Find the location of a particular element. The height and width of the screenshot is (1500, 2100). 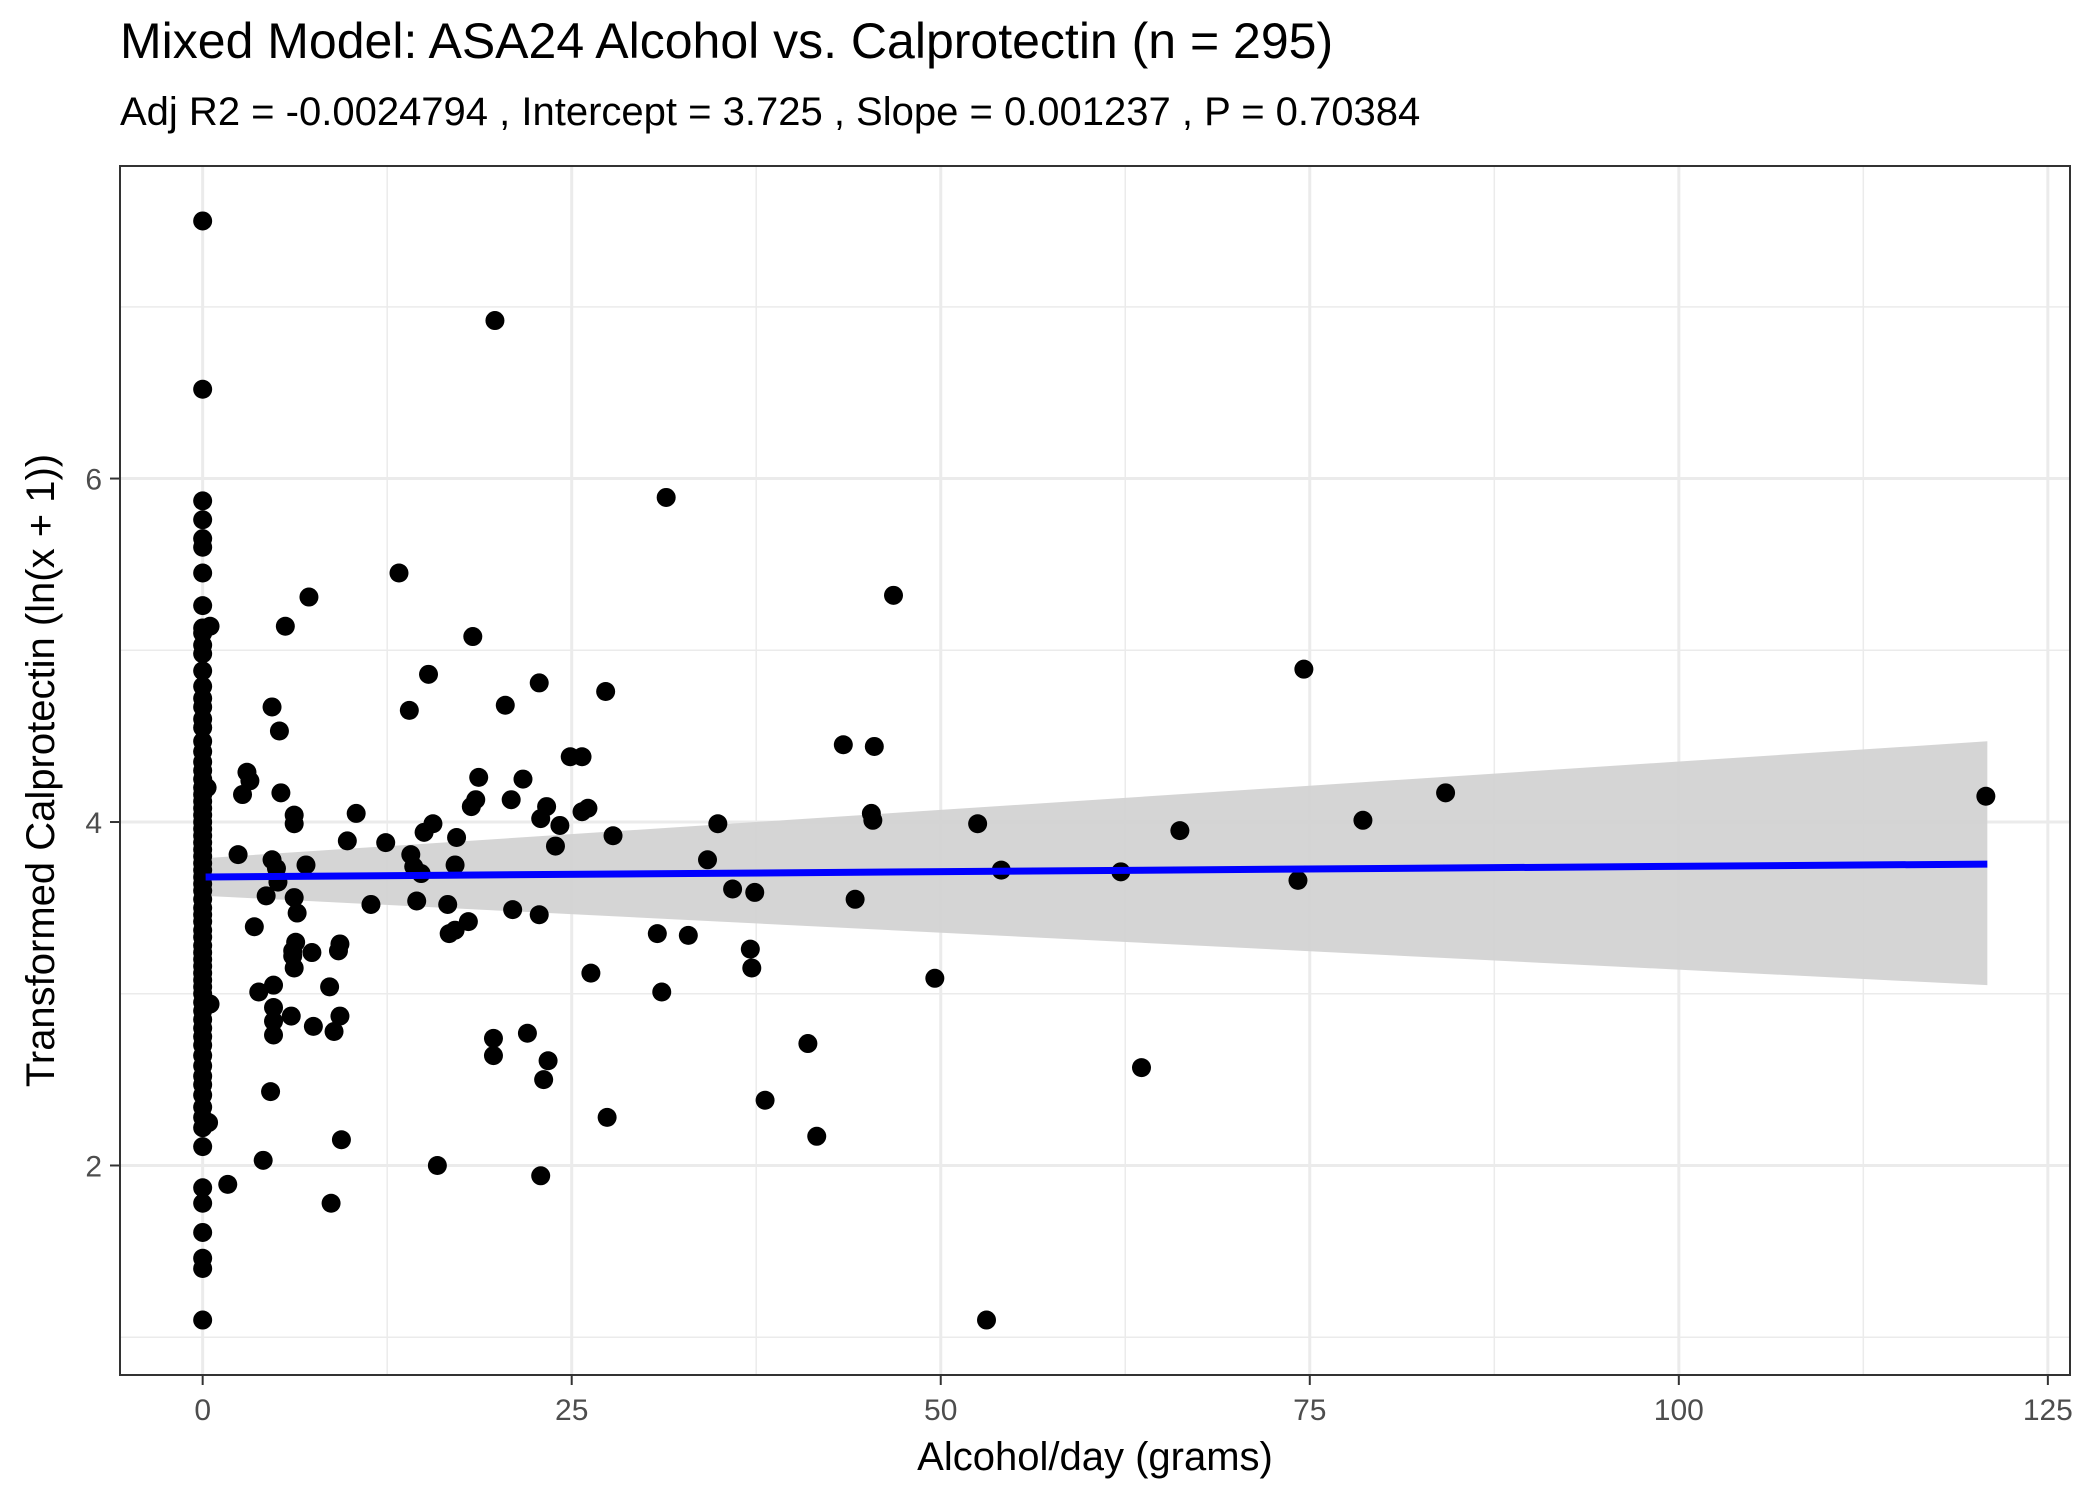

x-axis-title: Alcohol/day (grams) is located at coordinates (1095, 1457).